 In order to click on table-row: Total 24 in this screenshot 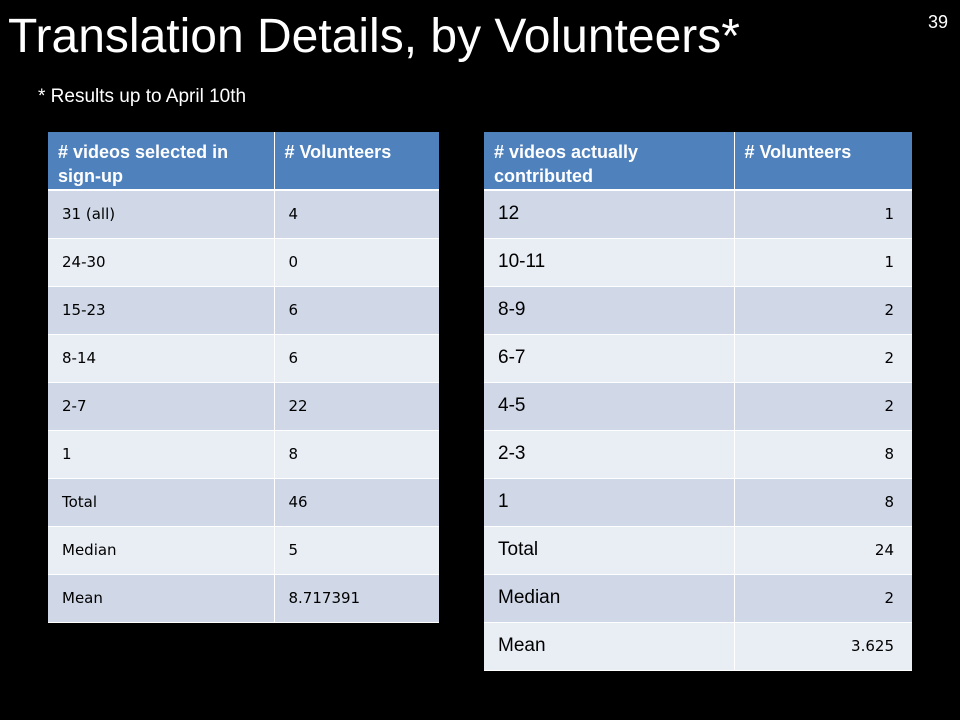, I will do `click(698, 550)`.